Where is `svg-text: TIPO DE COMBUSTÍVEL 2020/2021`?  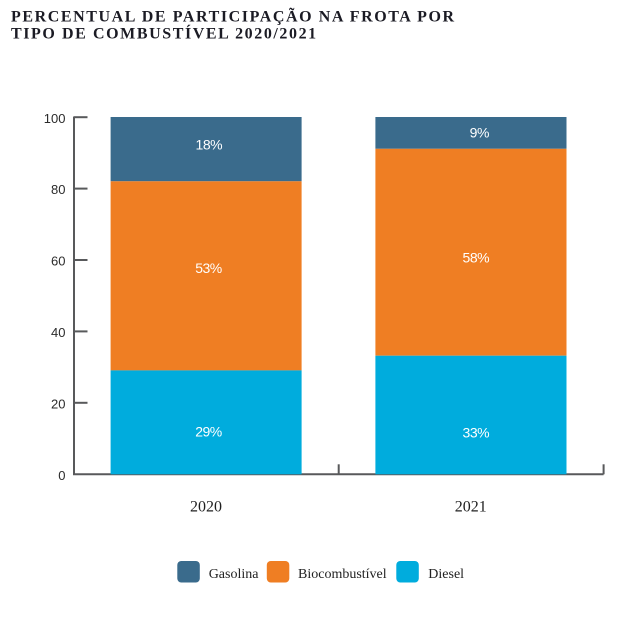 svg-text: TIPO DE COMBUSTÍVEL 2020/2021 is located at coordinates (164, 33).